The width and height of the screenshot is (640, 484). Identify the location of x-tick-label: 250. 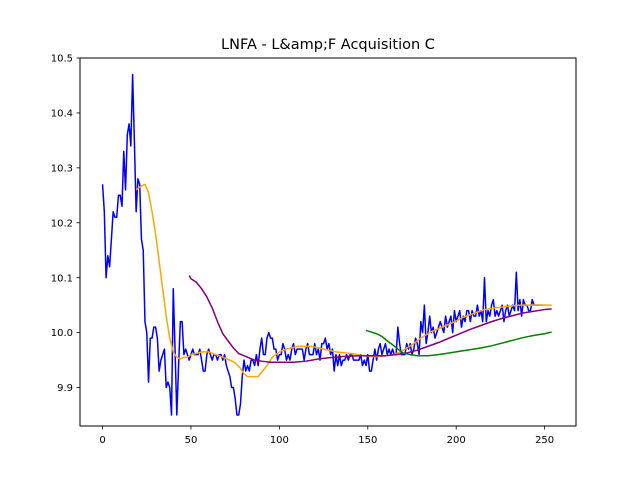
(544, 440).